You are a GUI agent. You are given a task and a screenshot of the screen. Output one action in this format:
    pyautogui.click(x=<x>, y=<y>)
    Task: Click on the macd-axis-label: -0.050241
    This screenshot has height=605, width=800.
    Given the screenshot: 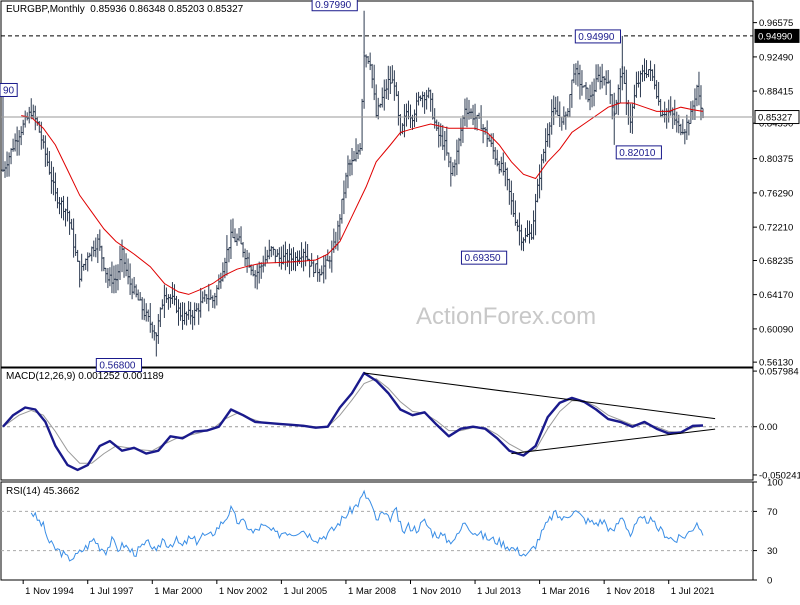 What is the action you would take?
    pyautogui.click(x=779, y=475)
    